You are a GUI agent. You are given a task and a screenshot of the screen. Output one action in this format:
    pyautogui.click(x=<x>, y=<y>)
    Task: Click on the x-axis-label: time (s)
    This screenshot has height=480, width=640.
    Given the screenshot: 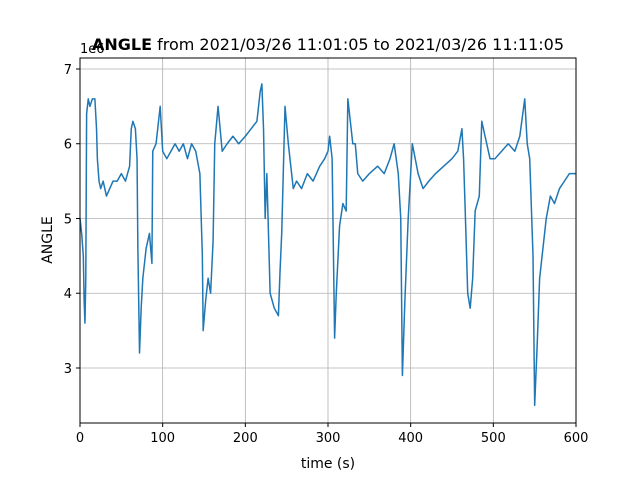 What is the action you would take?
    pyautogui.click(x=328, y=464)
    